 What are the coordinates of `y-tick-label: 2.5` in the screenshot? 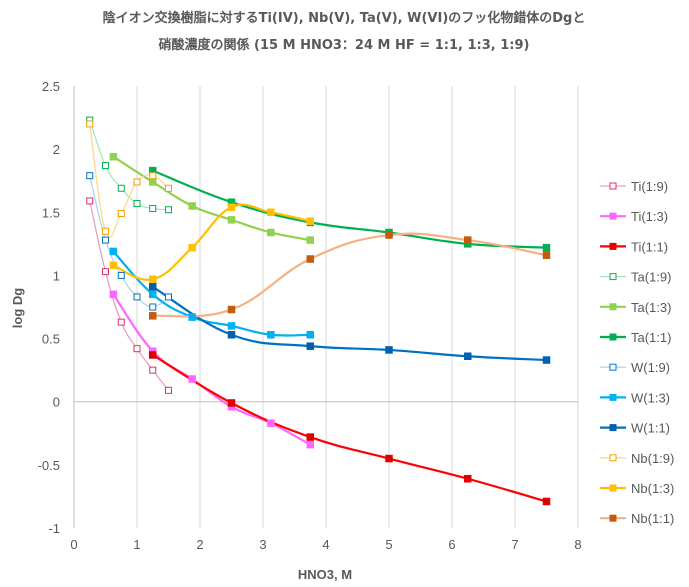 It's located at (51, 86).